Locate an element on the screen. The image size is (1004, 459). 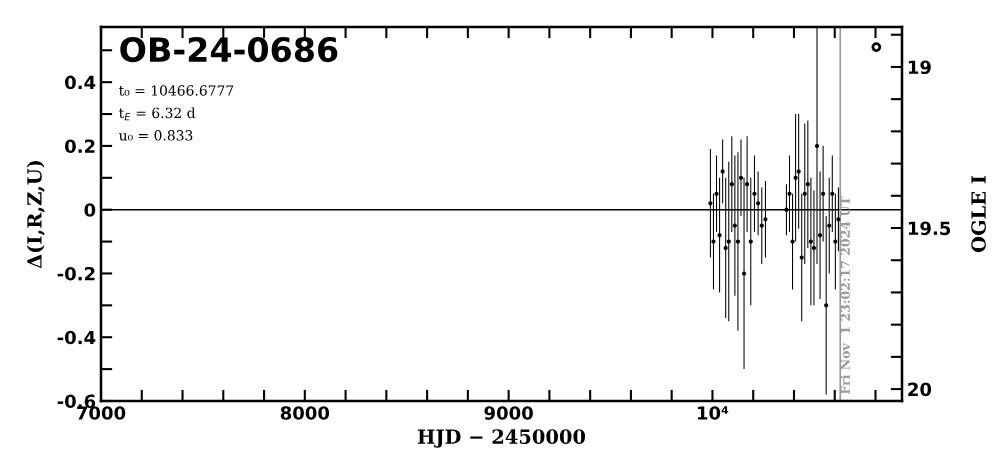
chart-title: OB-24-0686 is located at coordinates (229, 49).